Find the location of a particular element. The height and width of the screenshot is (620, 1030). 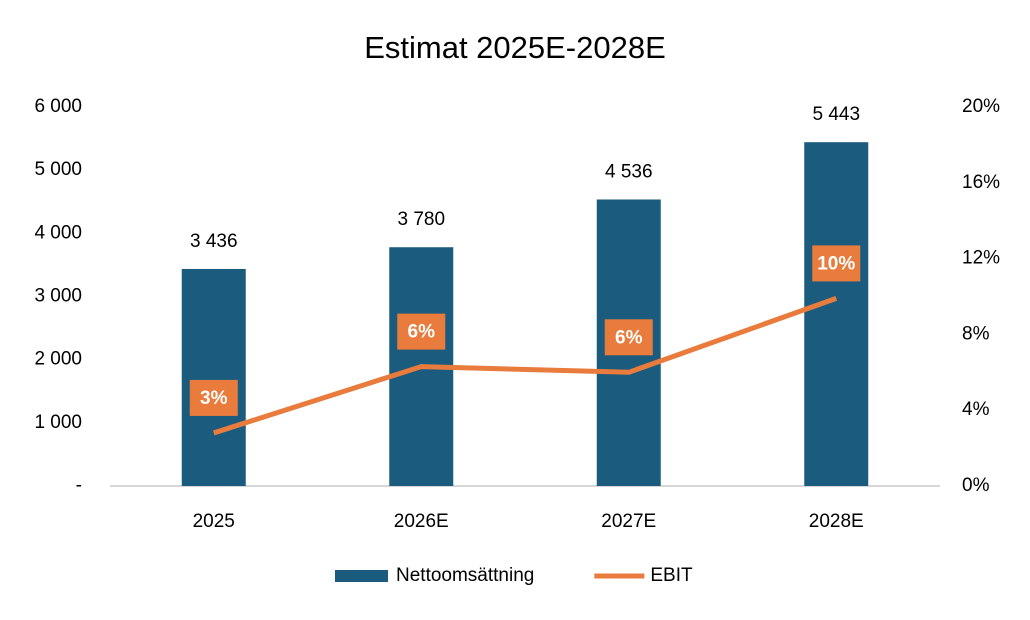

line-value-label: 10% is located at coordinates (836, 263).